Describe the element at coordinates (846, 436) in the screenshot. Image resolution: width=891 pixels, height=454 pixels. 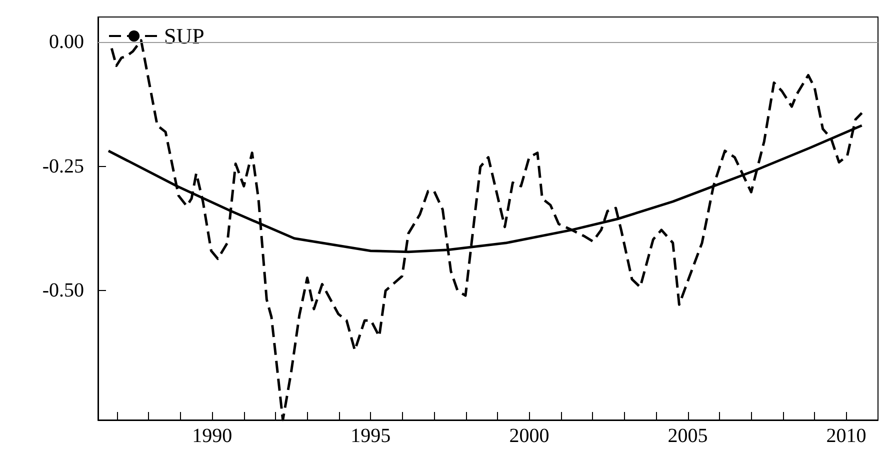
I see `x-tick-label: 2010` at that location.